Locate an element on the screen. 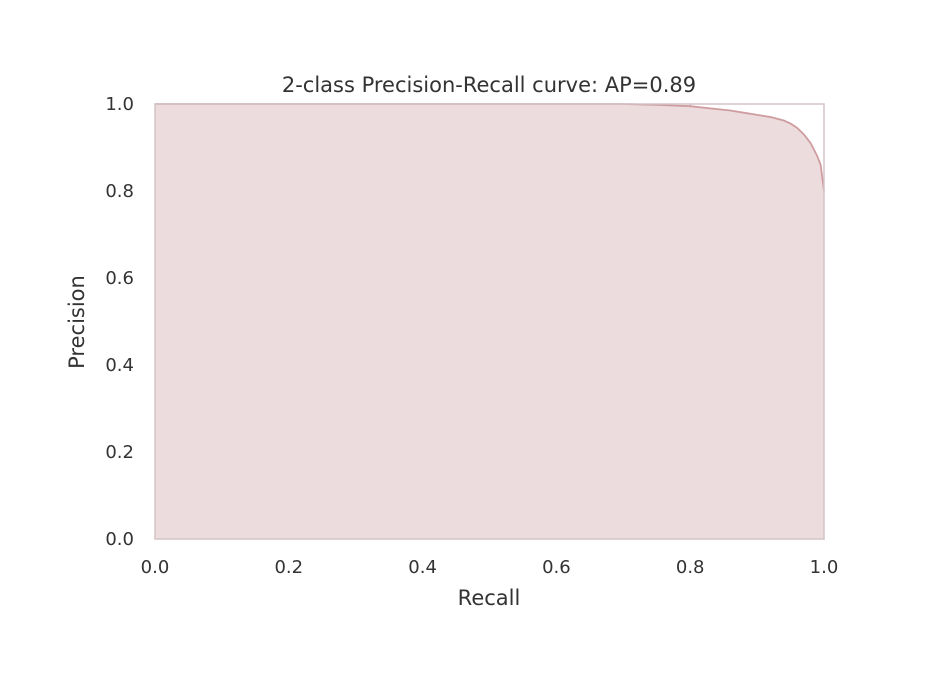 Image resolution: width=936 pixels, height=680 pixels. y-tick-label: 0.8 is located at coordinates (119, 191).